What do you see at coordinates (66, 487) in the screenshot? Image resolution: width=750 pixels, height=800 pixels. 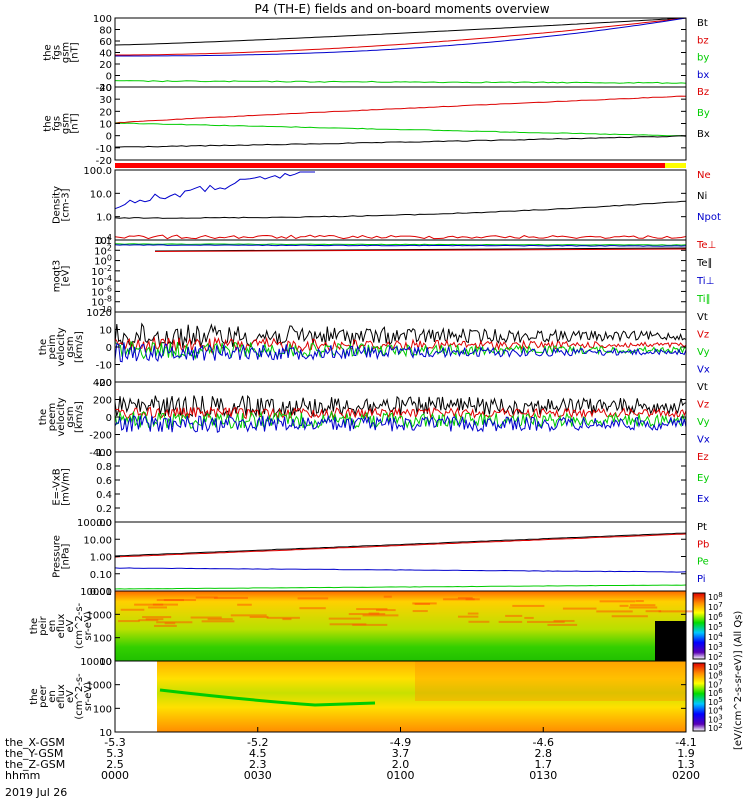 I see `ylabel-7-1: [mV/m]` at bounding box center [66, 487].